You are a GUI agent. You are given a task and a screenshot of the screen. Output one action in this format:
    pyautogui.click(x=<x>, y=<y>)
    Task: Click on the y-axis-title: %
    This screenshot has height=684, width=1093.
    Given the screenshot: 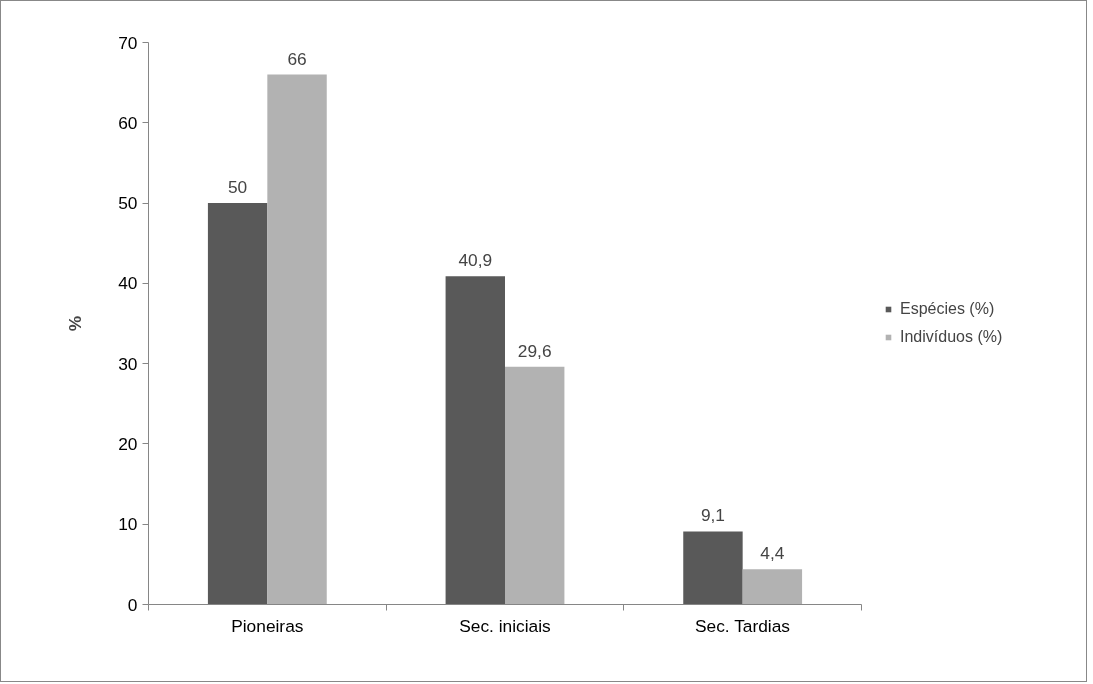 What is the action you would take?
    pyautogui.click(x=75, y=323)
    